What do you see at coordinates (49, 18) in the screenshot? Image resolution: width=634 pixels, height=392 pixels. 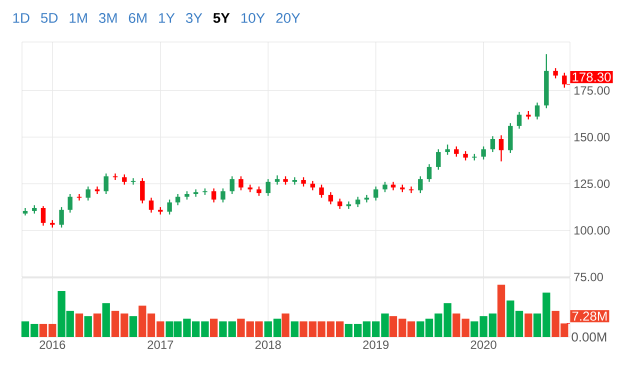 I see `text: 5D` at bounding box center [49, 18].